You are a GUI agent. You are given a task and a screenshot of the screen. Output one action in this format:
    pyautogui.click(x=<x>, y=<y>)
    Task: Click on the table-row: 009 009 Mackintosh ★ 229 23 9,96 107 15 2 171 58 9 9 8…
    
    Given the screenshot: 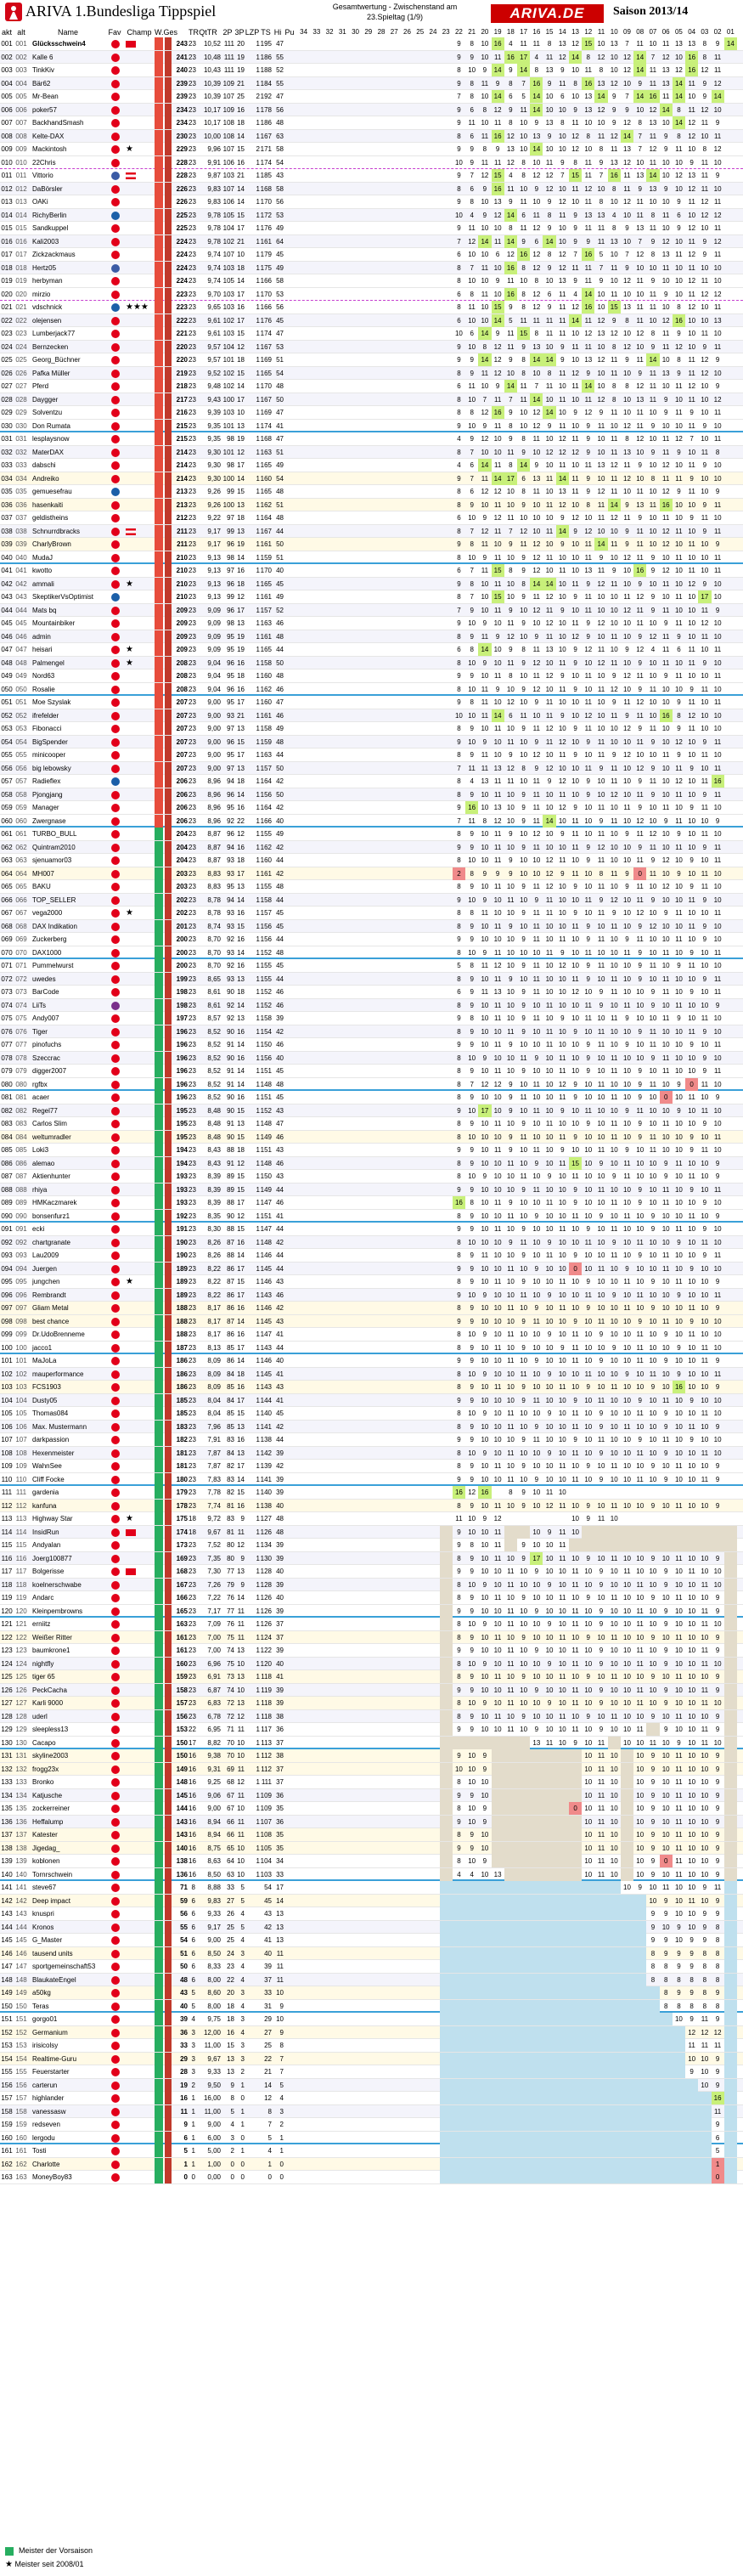 What is the action you would take?
    pyautogui.click(x=371, y=149)
    